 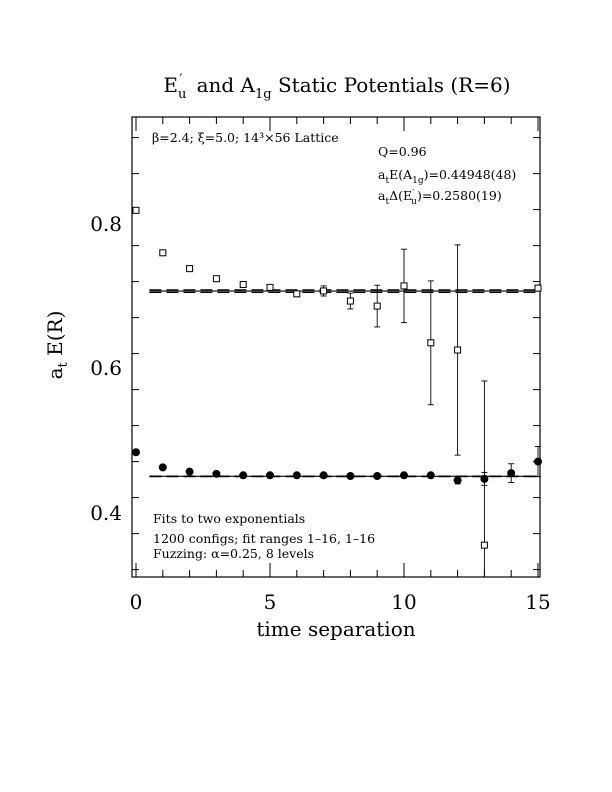 I want to click on y-tick-label-0.4: 0.4, so click(x=106, y=513).